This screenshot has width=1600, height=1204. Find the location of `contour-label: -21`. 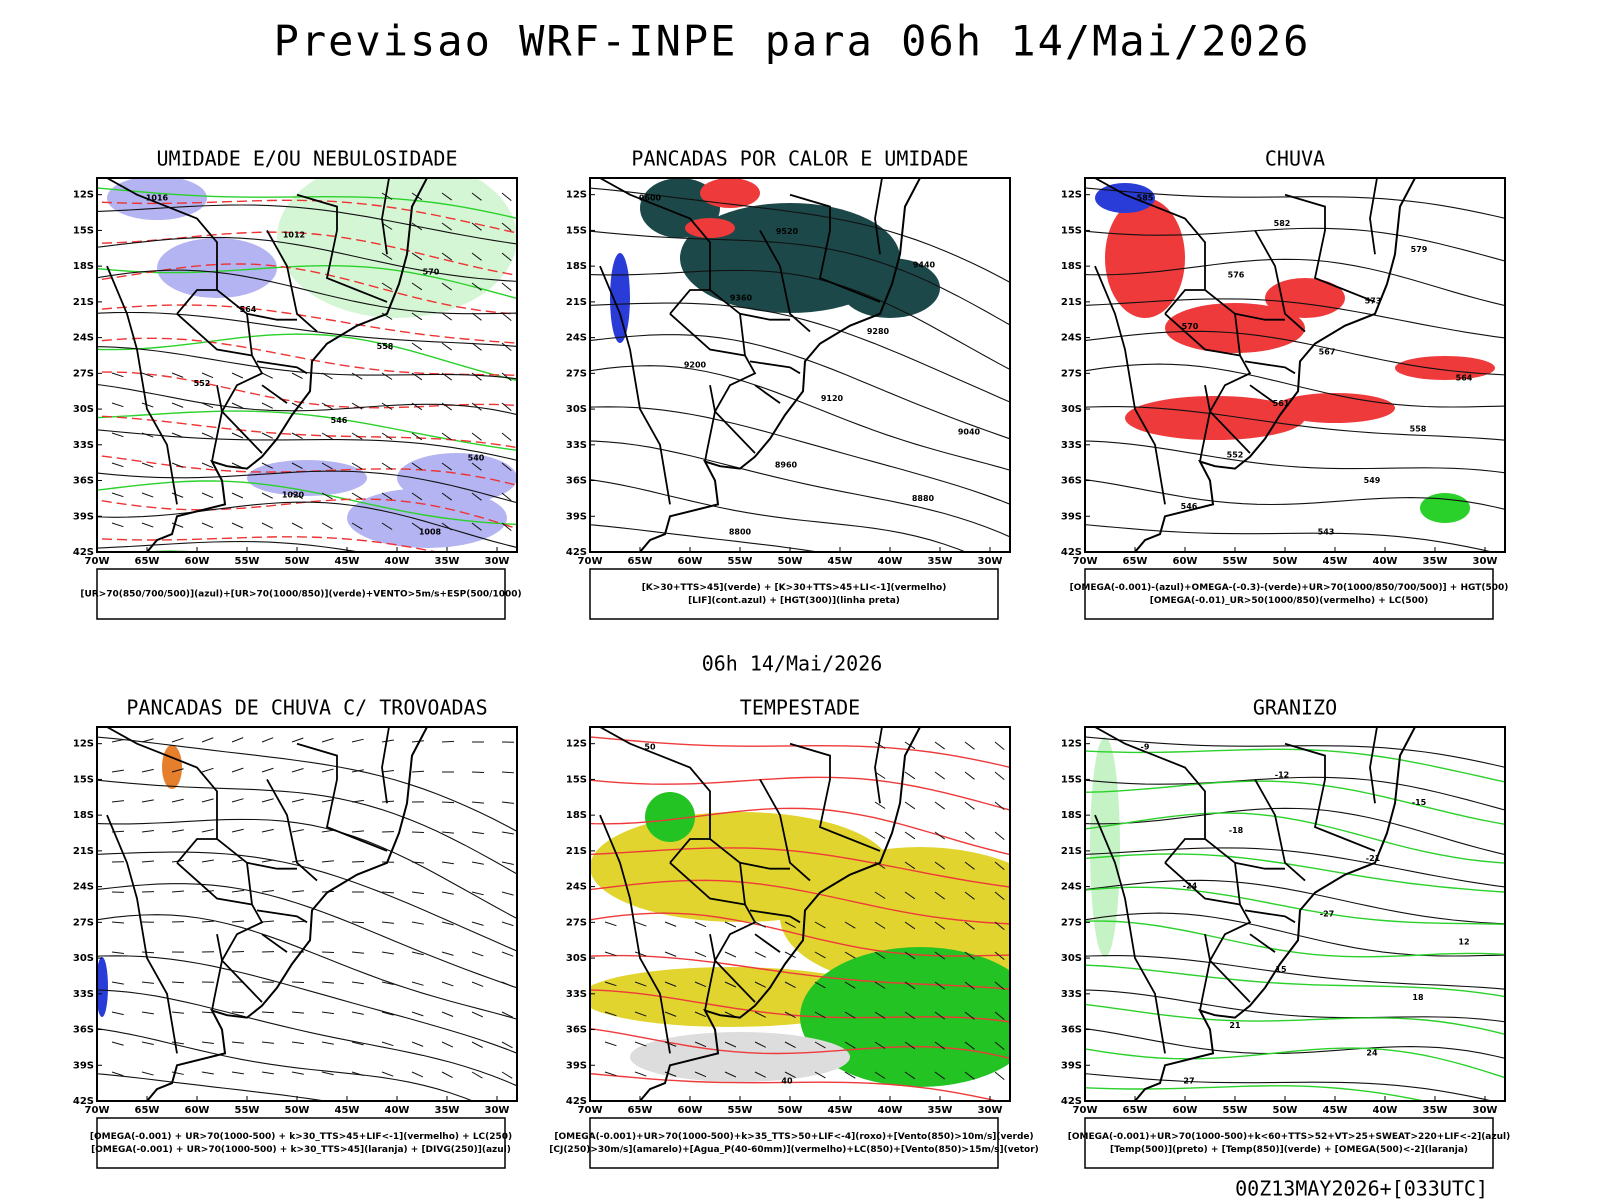

contour-label: -21 is located at coordinates (1373, 858).